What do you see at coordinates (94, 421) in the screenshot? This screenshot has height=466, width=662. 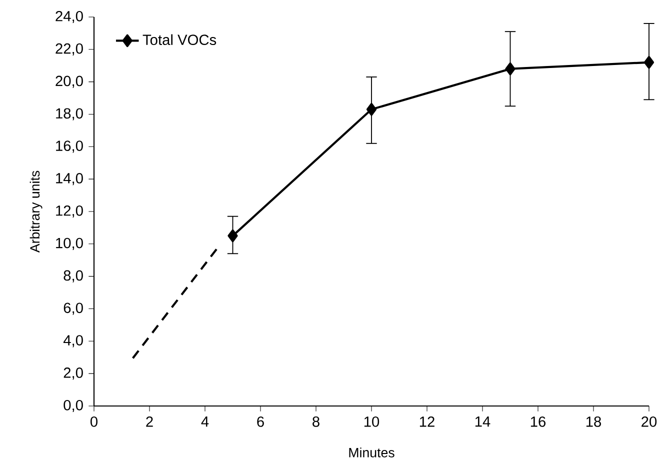 I see `x-tick-label: 0` at bounding box center [94, 421].